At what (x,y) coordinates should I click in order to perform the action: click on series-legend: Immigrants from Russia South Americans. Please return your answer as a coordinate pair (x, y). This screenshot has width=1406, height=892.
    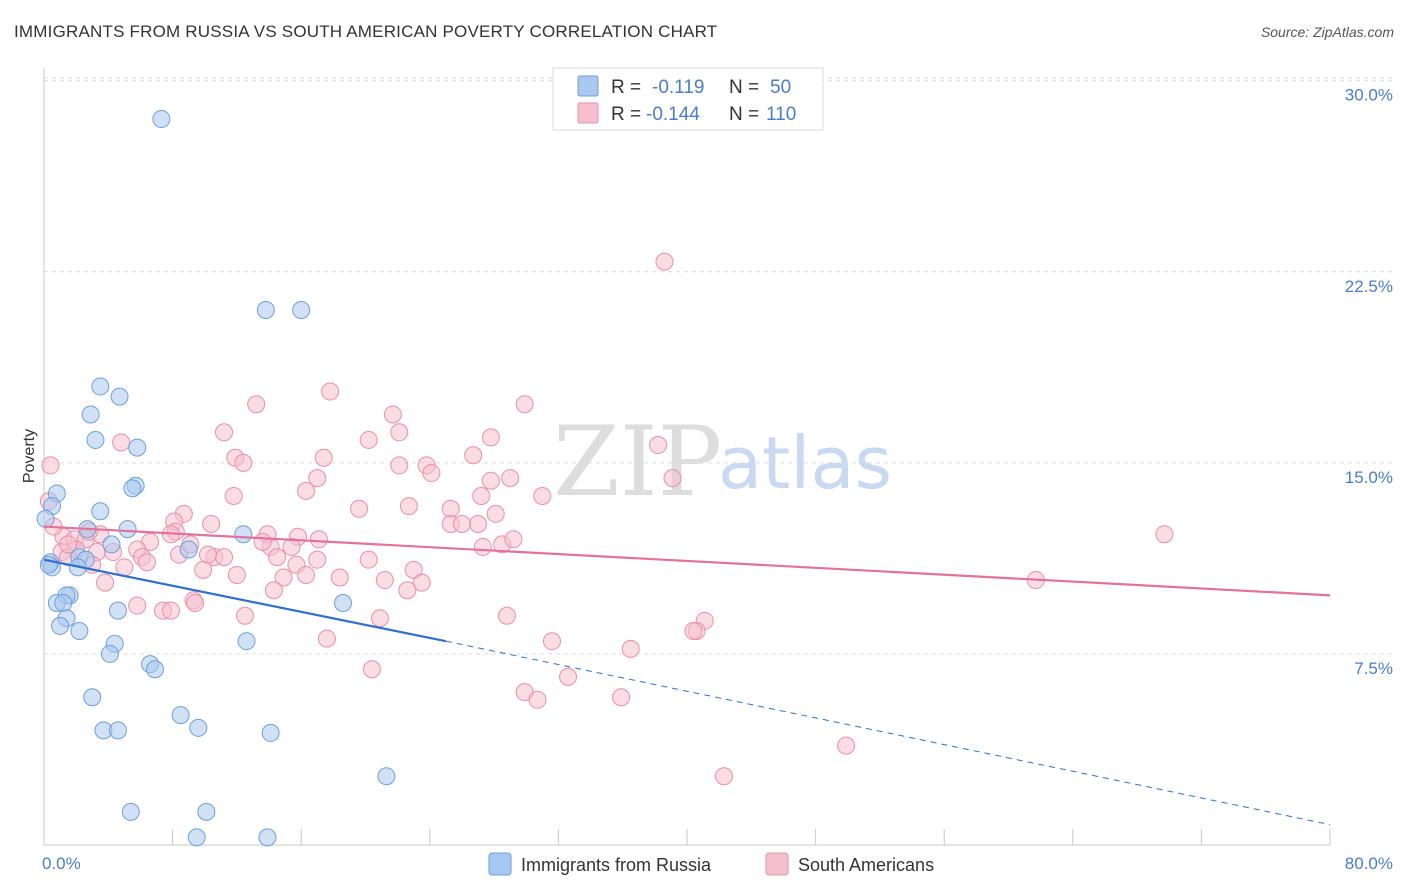
    Looking at the image, I should click on (711, 864).